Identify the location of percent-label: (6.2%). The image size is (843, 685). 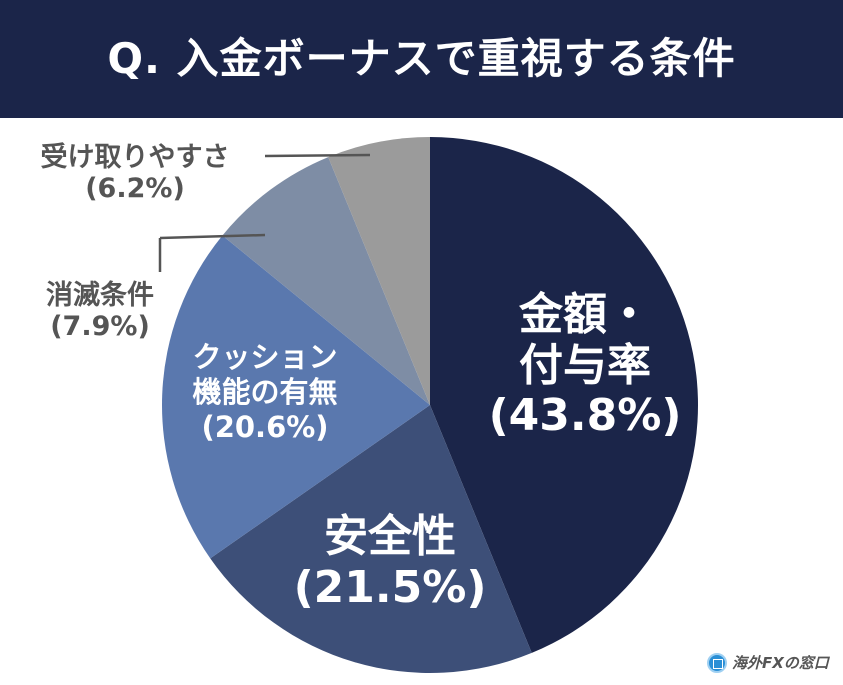
(135, 189).